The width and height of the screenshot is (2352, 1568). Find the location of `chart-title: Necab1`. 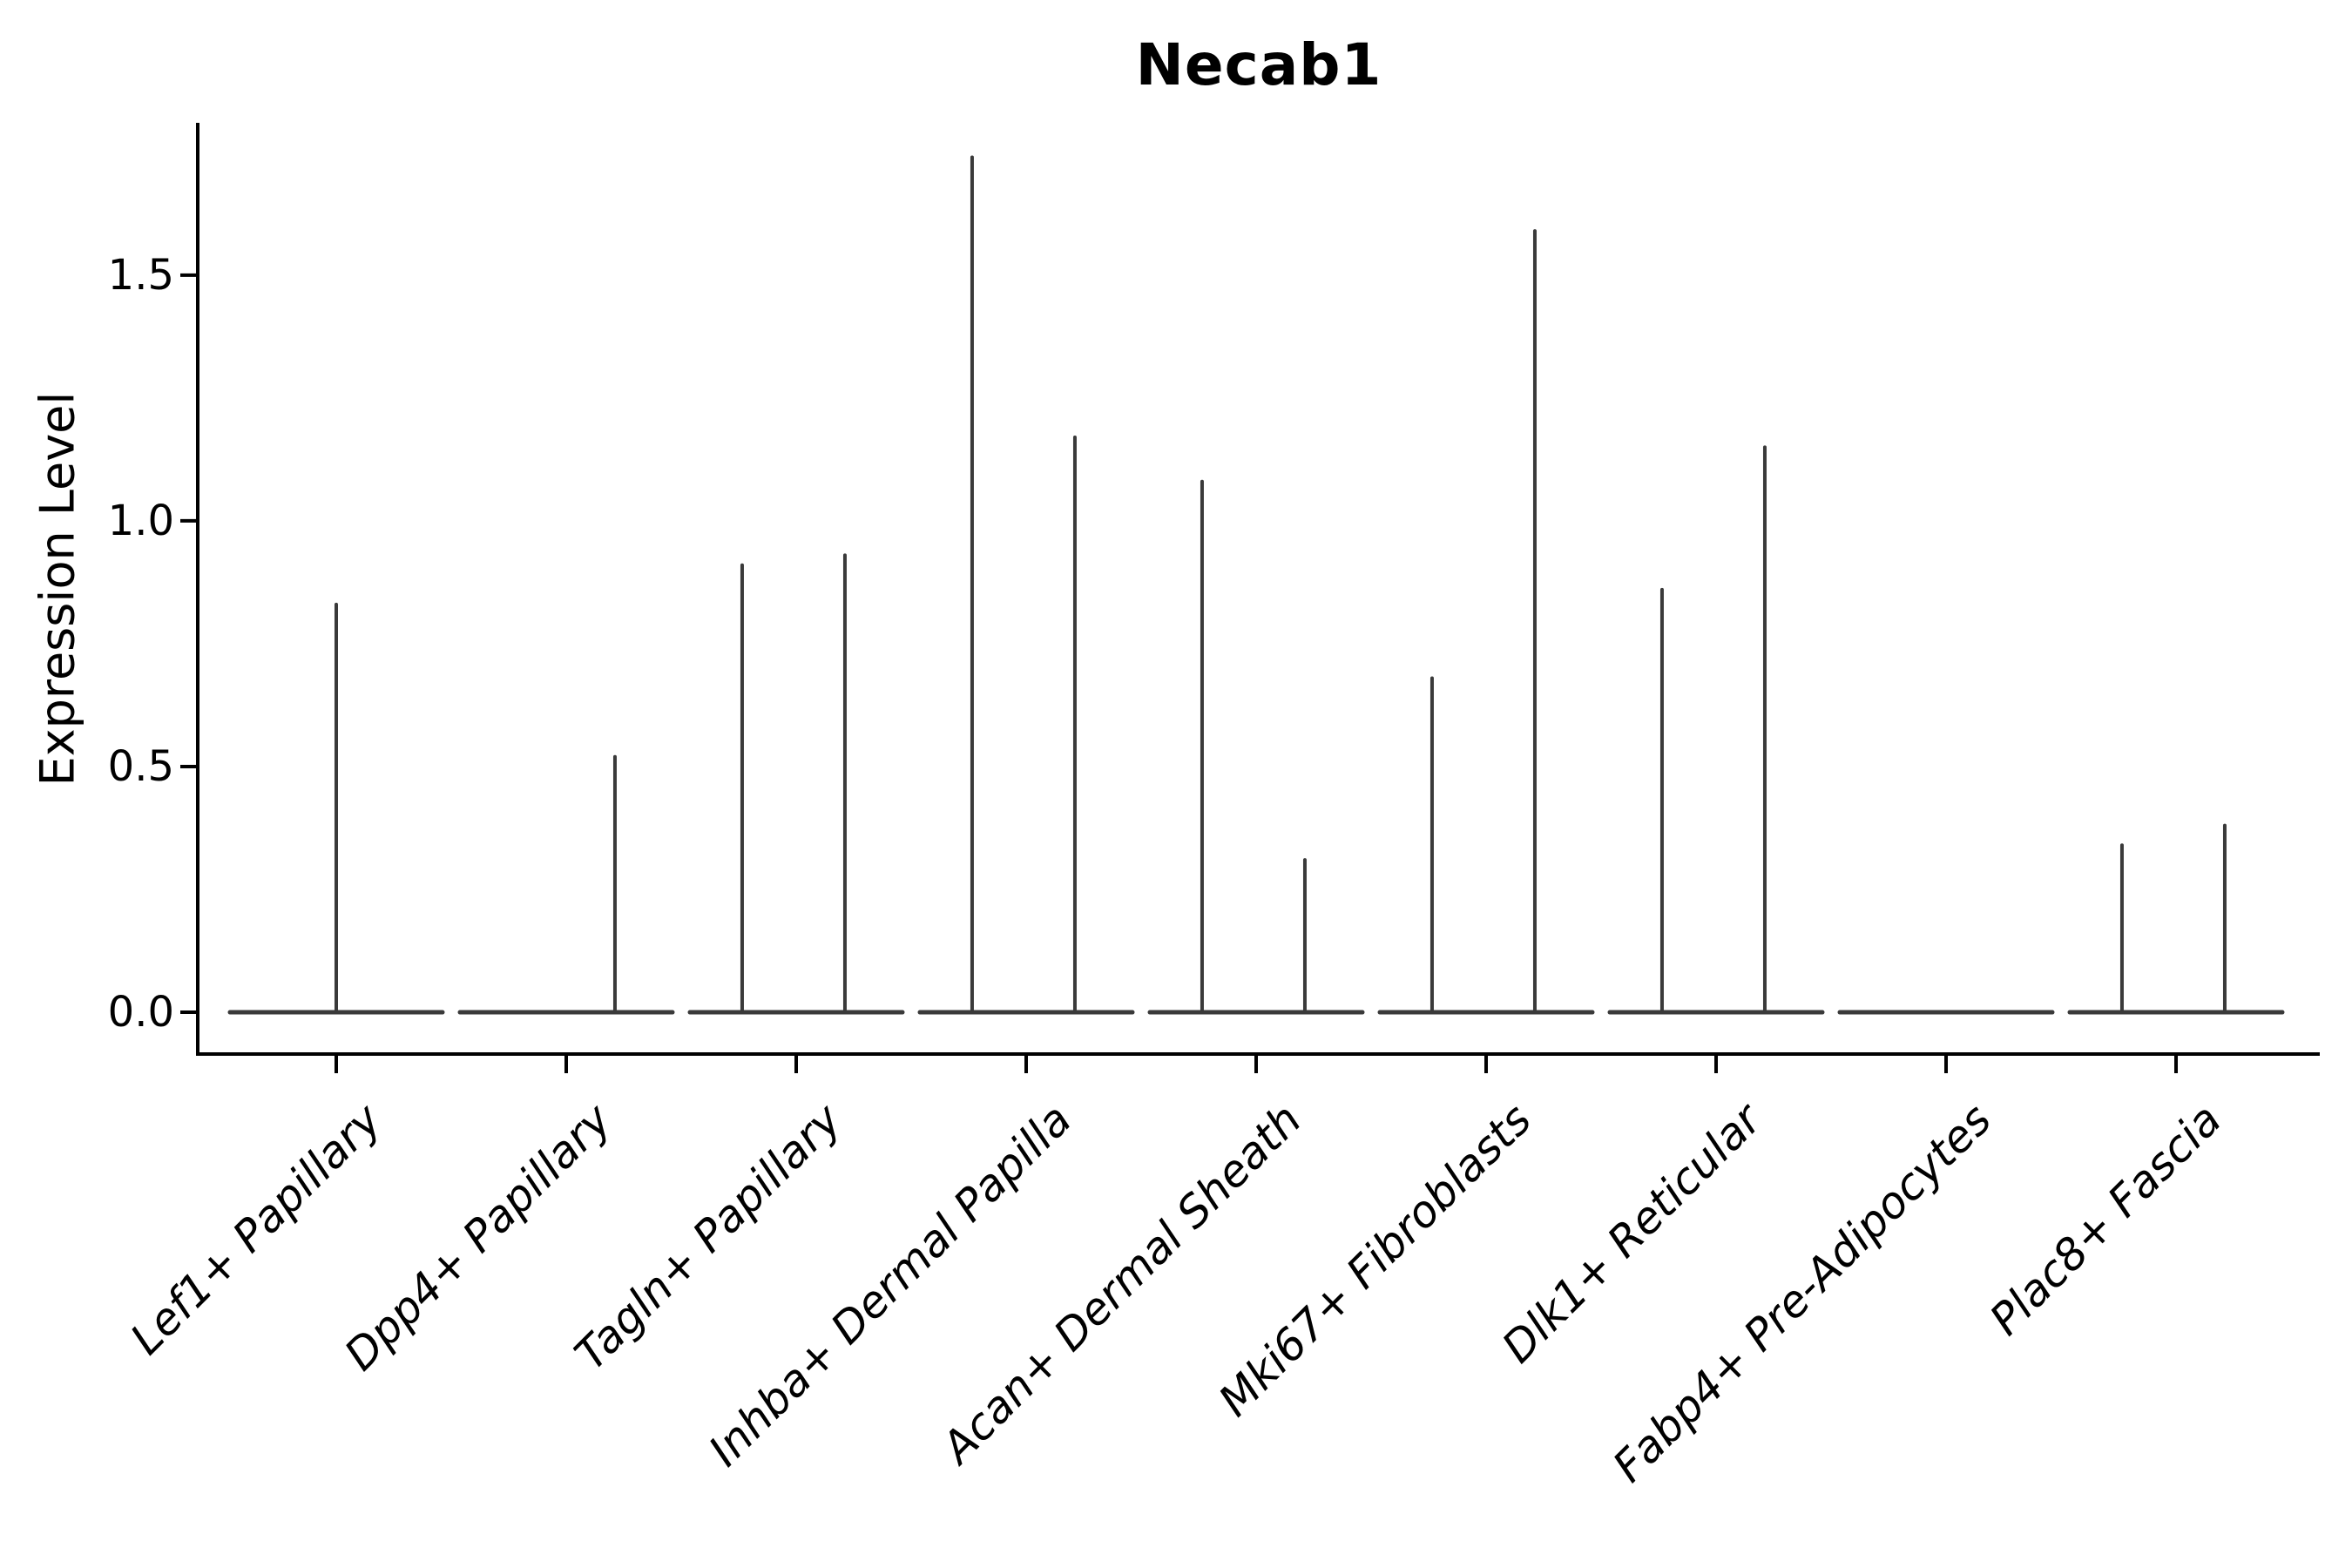

chart-title: Necab1 is located at coordinates (1258, 64).